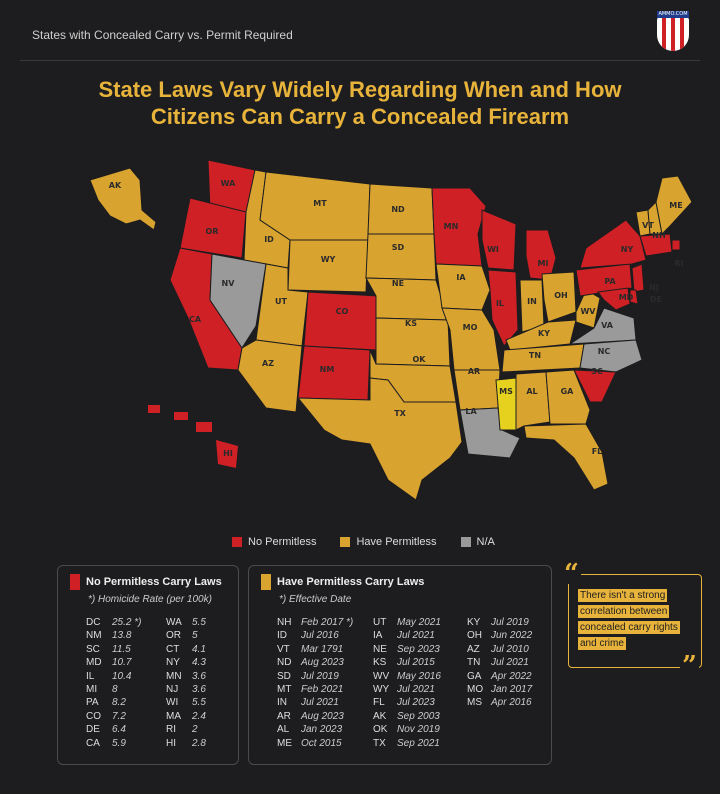 This screenshot has width=720, height=794. What do you see at coordinates (199, 662) in the screenshot?
I see `list-item: NY 4.3` at bounding box center [199, 662].